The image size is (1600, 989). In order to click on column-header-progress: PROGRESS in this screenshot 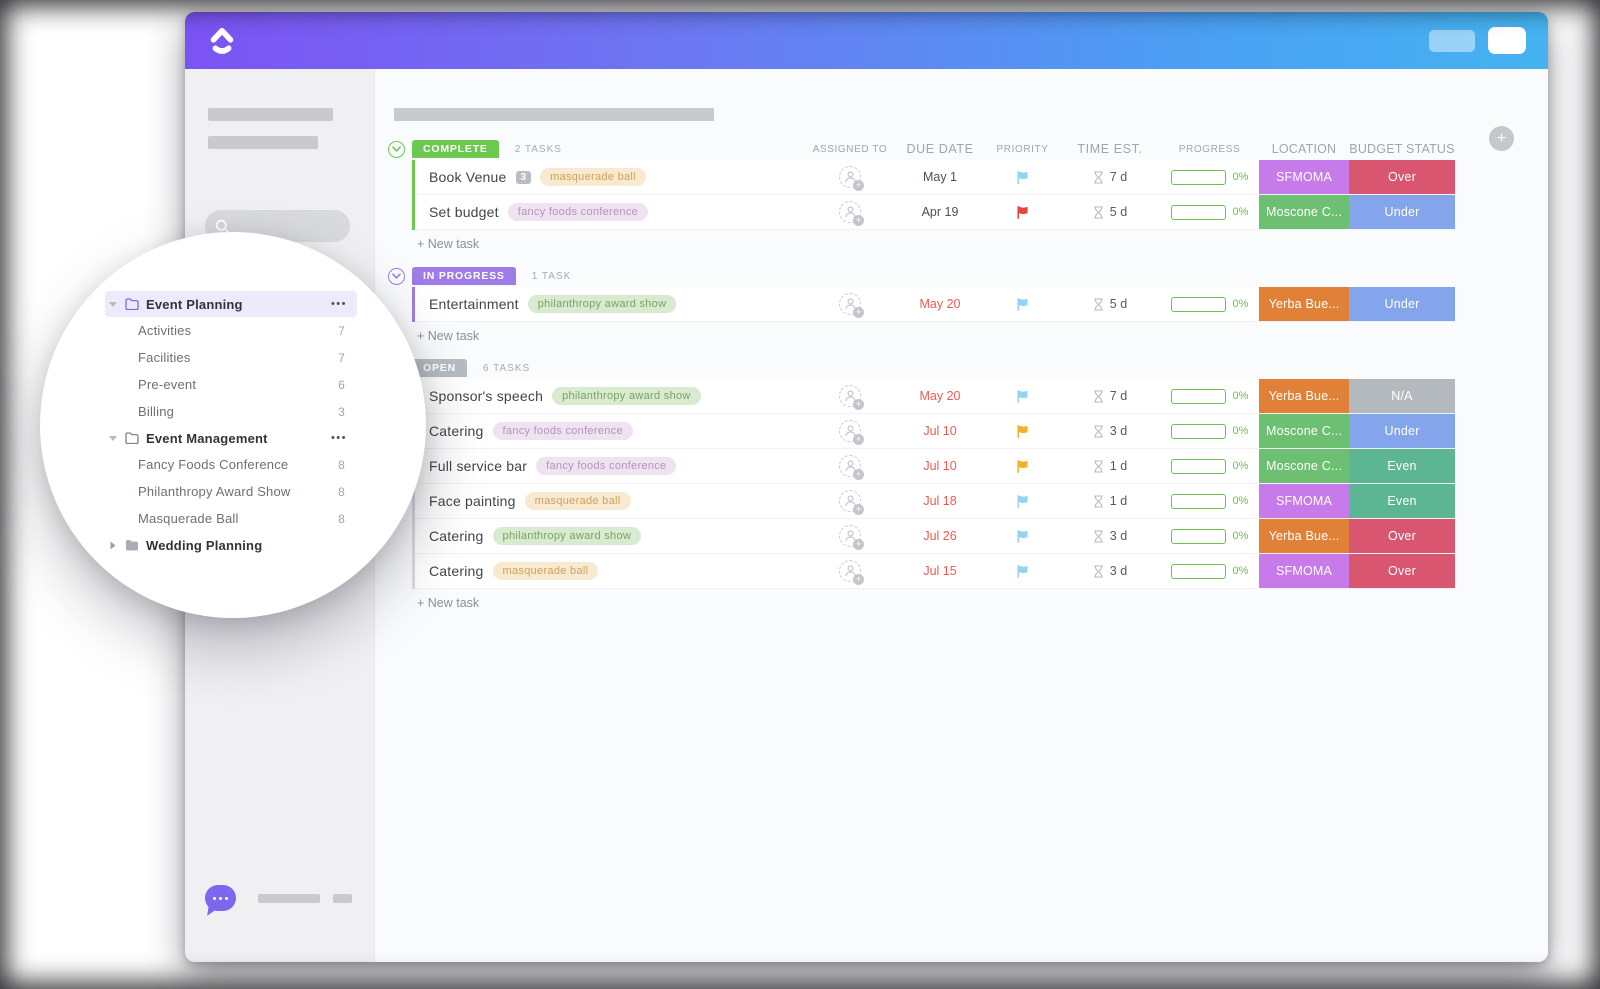, I will do `click(1209, 149)`.